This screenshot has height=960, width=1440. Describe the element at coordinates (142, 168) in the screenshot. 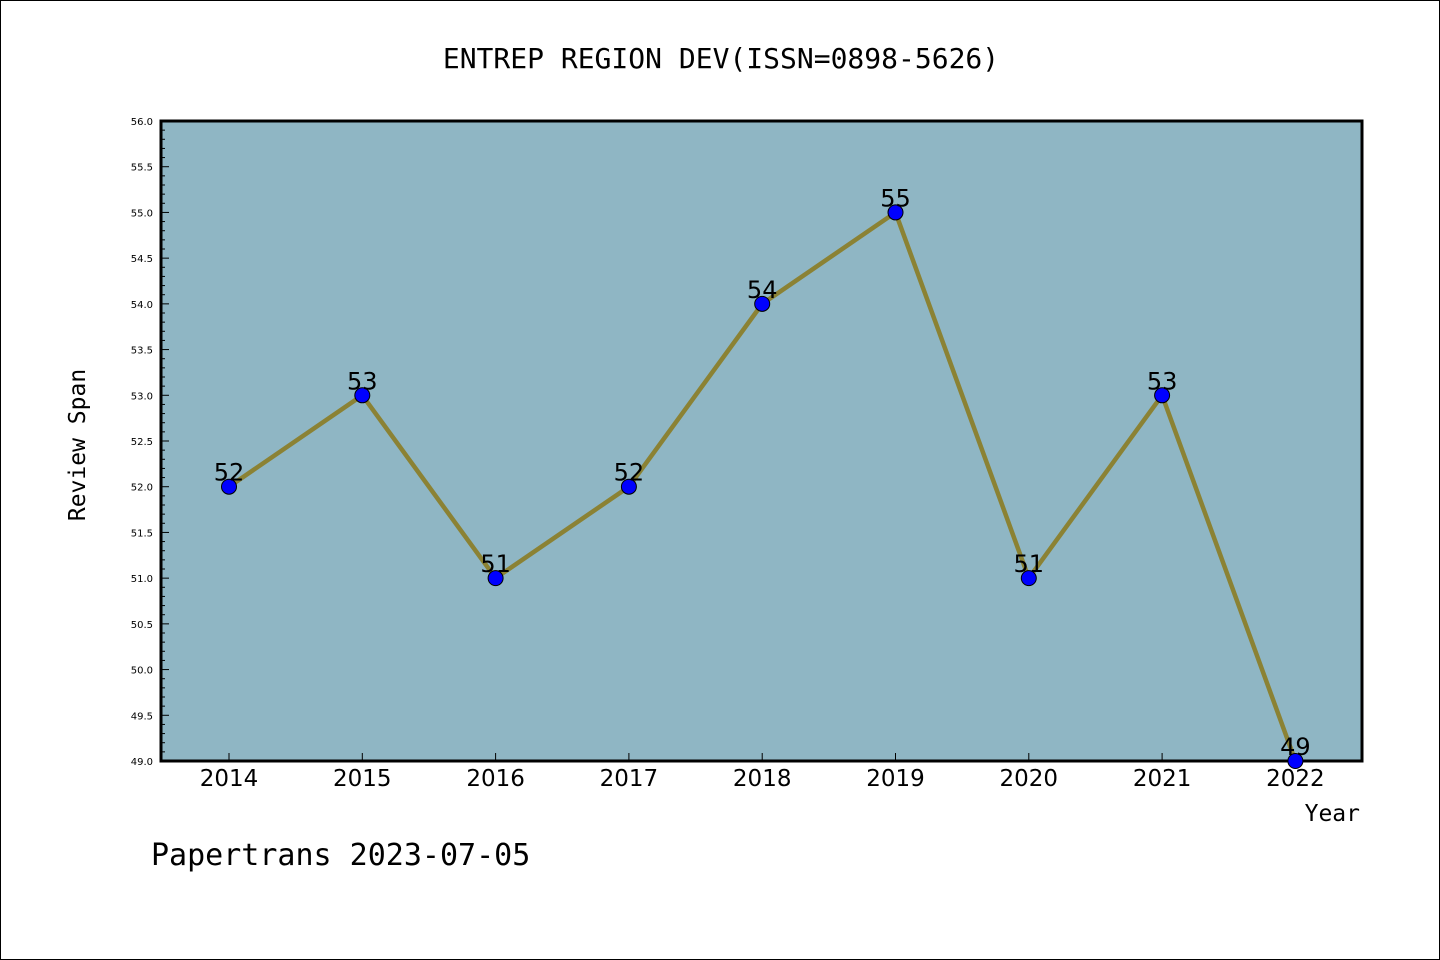

I see `y-tick-label: 55.5` at that location.